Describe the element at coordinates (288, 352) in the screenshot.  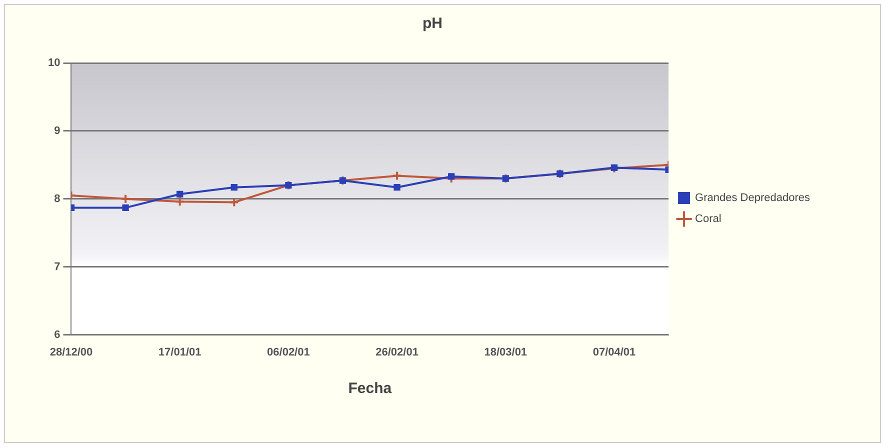
I see `x-tick-label: 06/02/01` at that location.